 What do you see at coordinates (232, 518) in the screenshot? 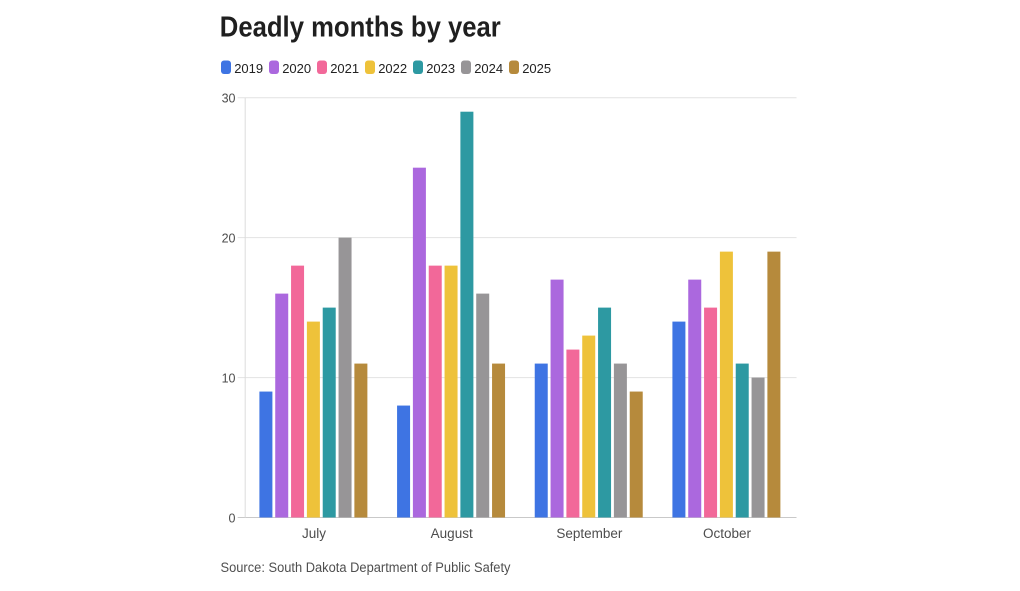
I see `svg-text: 0` at bounding box center [232, 518].